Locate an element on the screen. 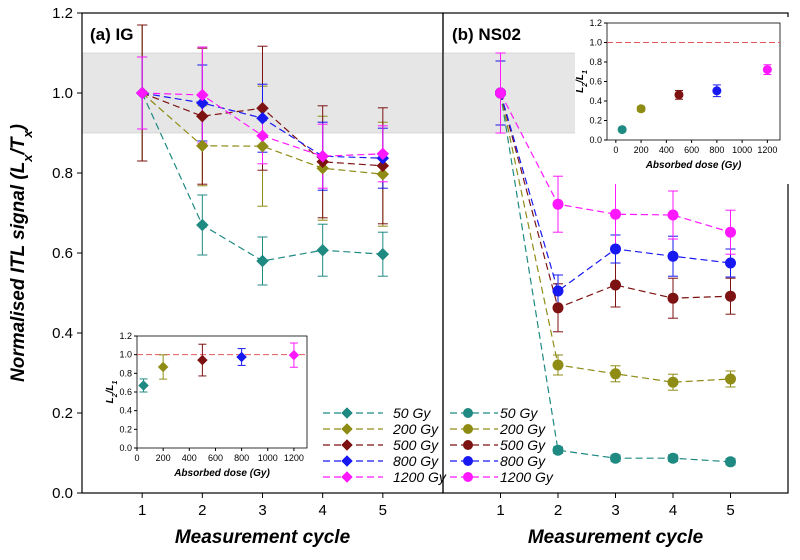 Image resolution: width=800 pixels, height=560 pixels. y-tick-label: 1.2 is located at coordinates (62, 13).